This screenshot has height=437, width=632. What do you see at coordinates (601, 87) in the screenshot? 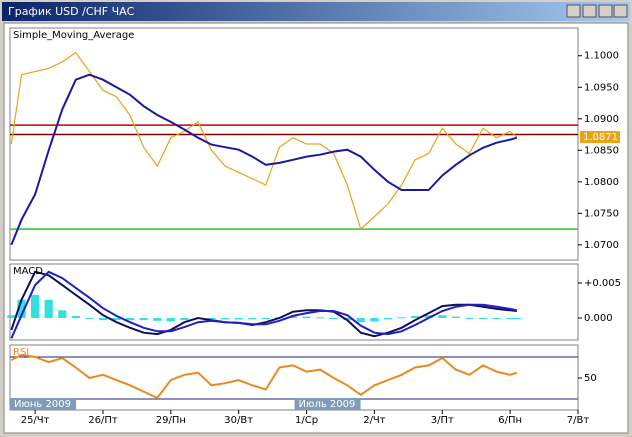
I see `y-tick-label: 1.0950` at bounding box center [601, 87].